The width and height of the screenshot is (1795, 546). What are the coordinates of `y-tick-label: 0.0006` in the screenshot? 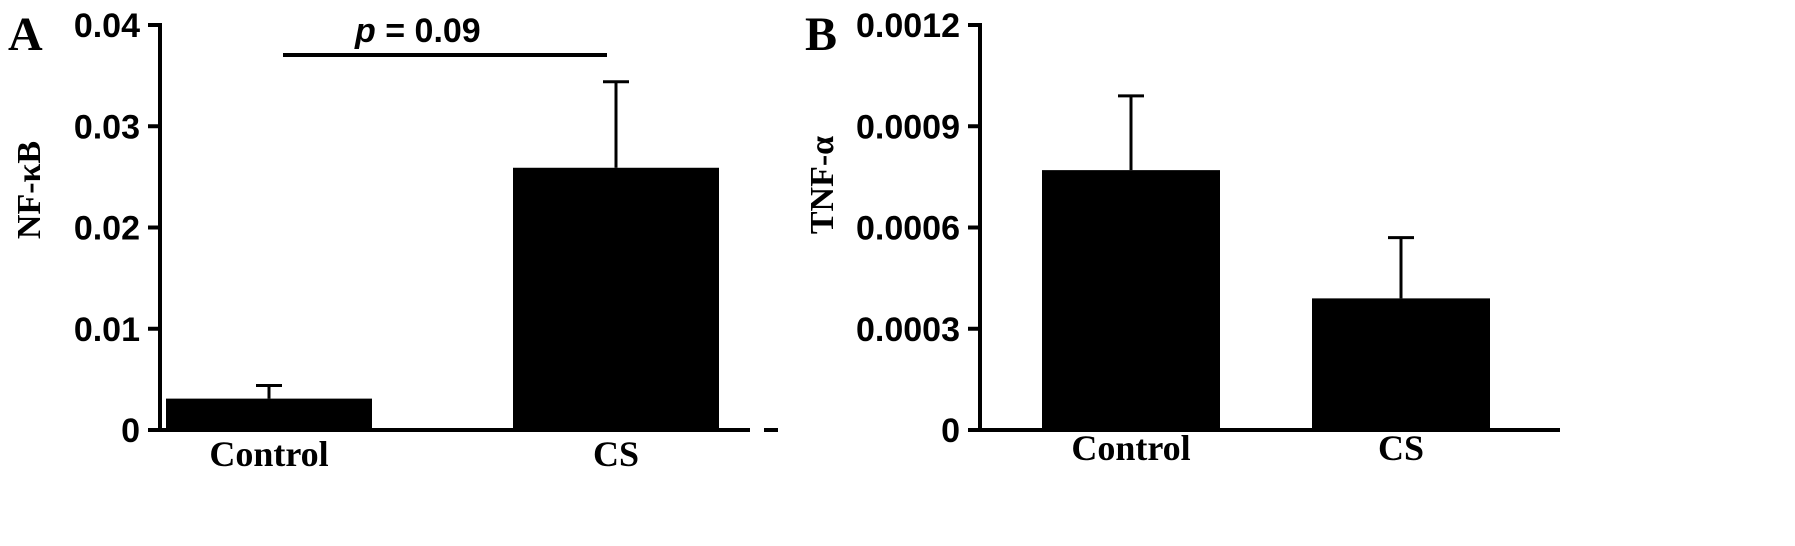 It's located at (908, 229).